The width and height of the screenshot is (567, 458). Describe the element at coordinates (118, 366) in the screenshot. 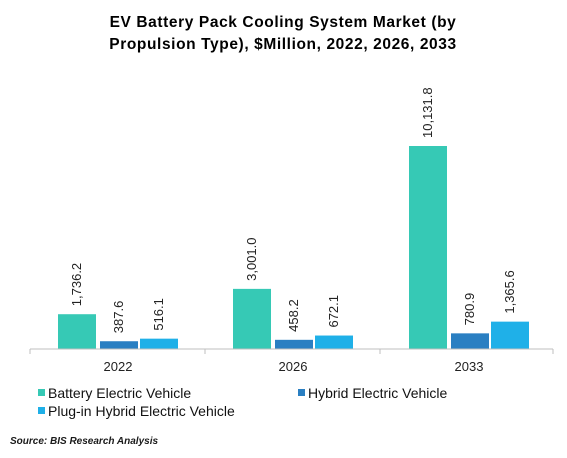

I see `x-tick-label-0: 2022` at that location.